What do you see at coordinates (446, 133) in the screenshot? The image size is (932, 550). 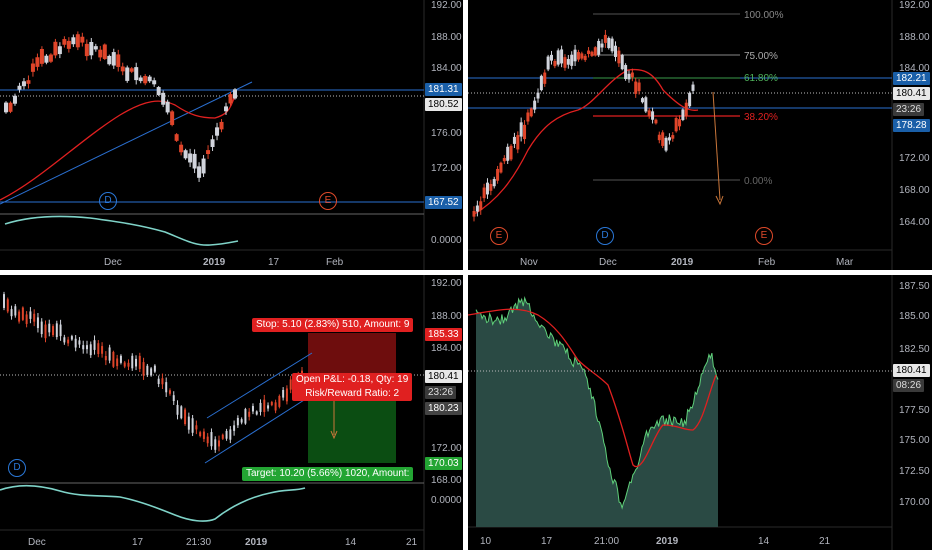 I see `price-tick: 176.00` at bounding box center [446, 133].